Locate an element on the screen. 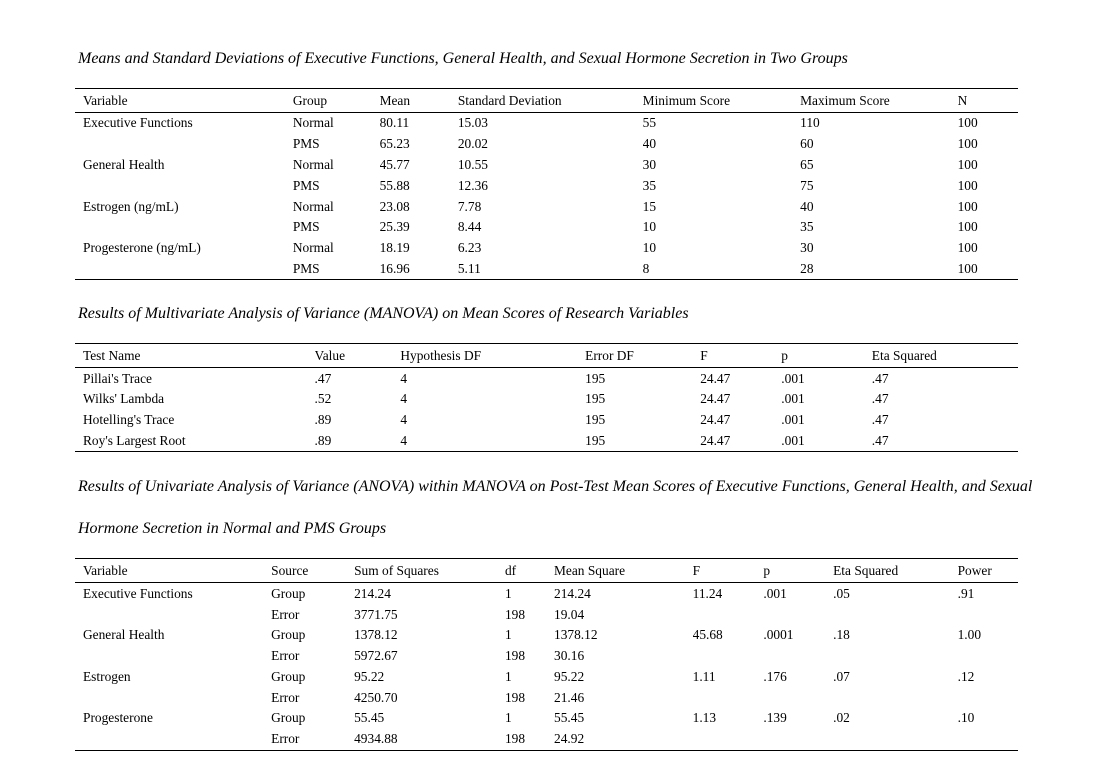 The height and width of the screenshot is (775, 1095). table-cell: Progesterone is located at coordinates (118, 718).